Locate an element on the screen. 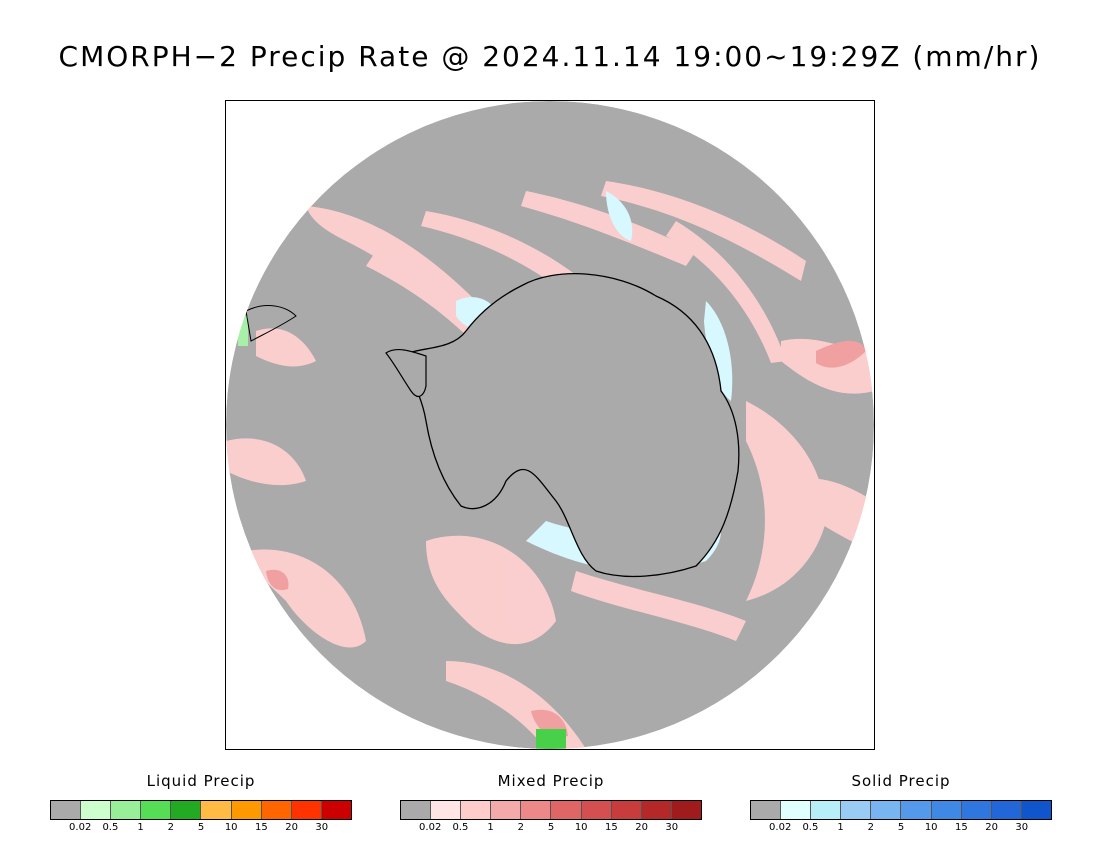 The height and width of the screenshot is (850, 1100). legend-mixed: Mixed Precip 0.02 0.5 1 2 5 10 15 20 30 is located at coordinates (551, 804).